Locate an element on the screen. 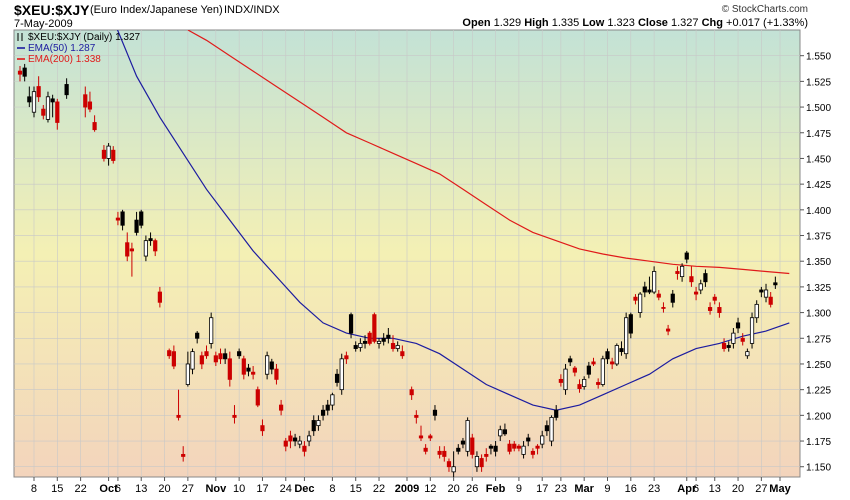 The image size is (850, 500). x-tick-label: 8 is located at coordinates (332, 489).